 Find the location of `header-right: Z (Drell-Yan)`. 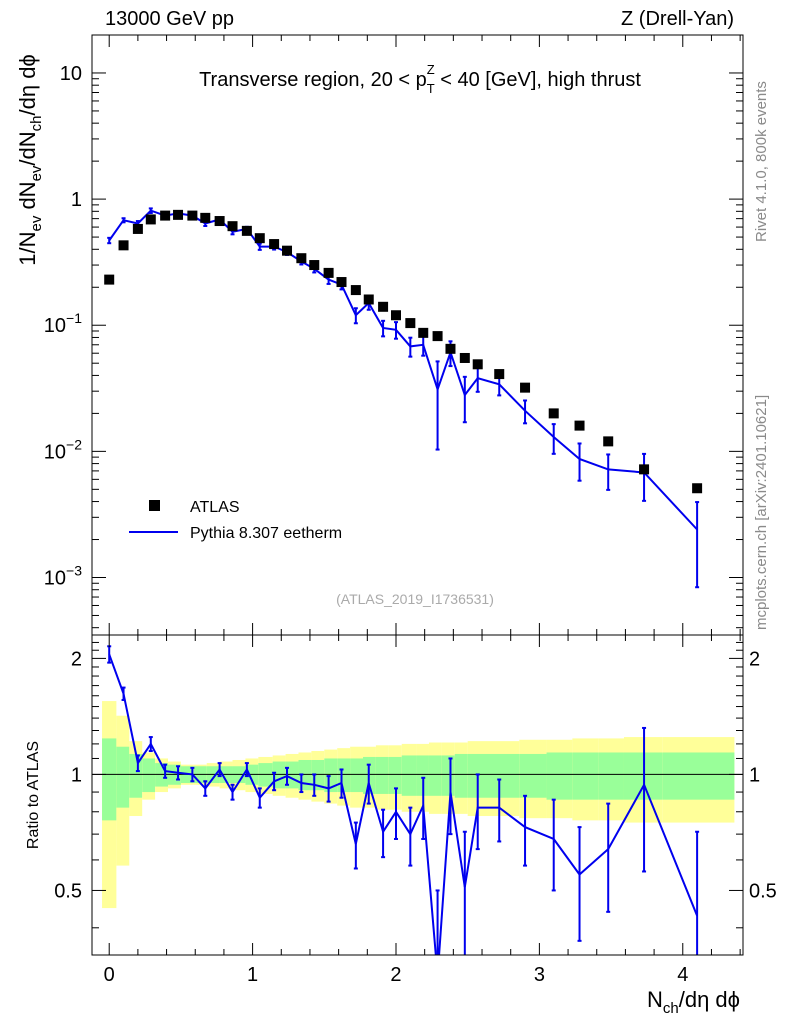

header-right: Z (Drell-Yan) is located at coordinates (677, 19).